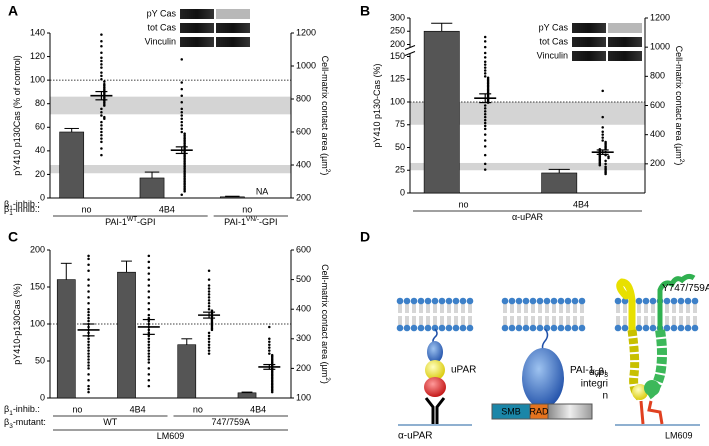 The height and width of the screenshot is (446, 709). Describe the element at coordinates (26, 204) in the screenshot. I see `label-part: -inhib.:` at that location.